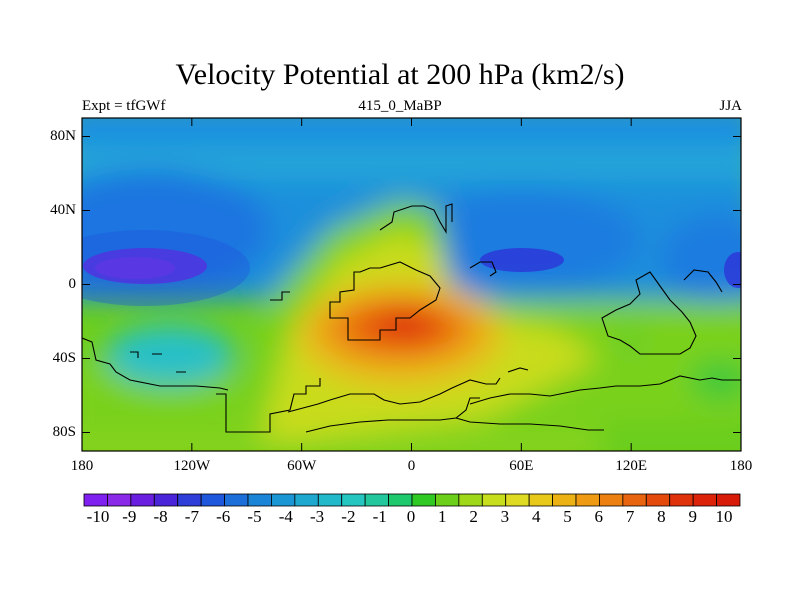 The image size is (800, 600). Describe the element at coordinates (692, 516) in the screenshot. I see `colorbar-label: 9` at that location.